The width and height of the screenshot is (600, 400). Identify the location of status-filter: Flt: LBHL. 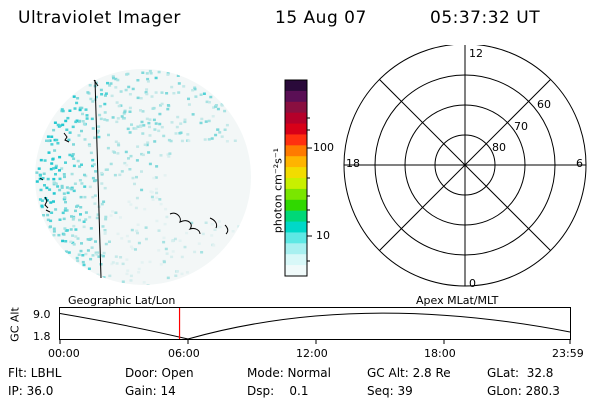
(35, 373).